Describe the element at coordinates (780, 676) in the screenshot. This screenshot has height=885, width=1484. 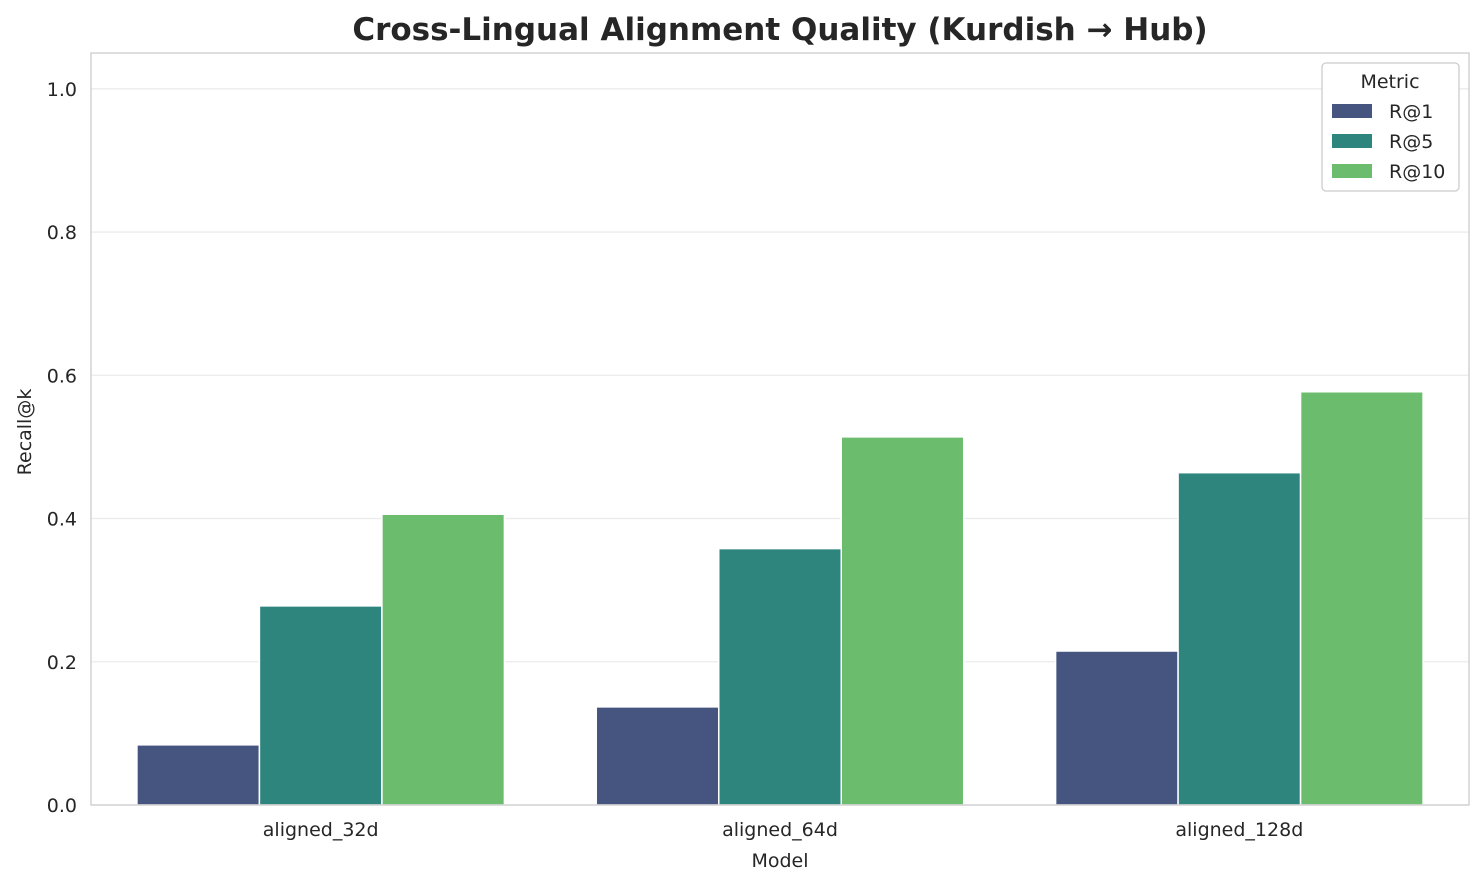
I see `bar-R@5-aligned_64d` at that location.